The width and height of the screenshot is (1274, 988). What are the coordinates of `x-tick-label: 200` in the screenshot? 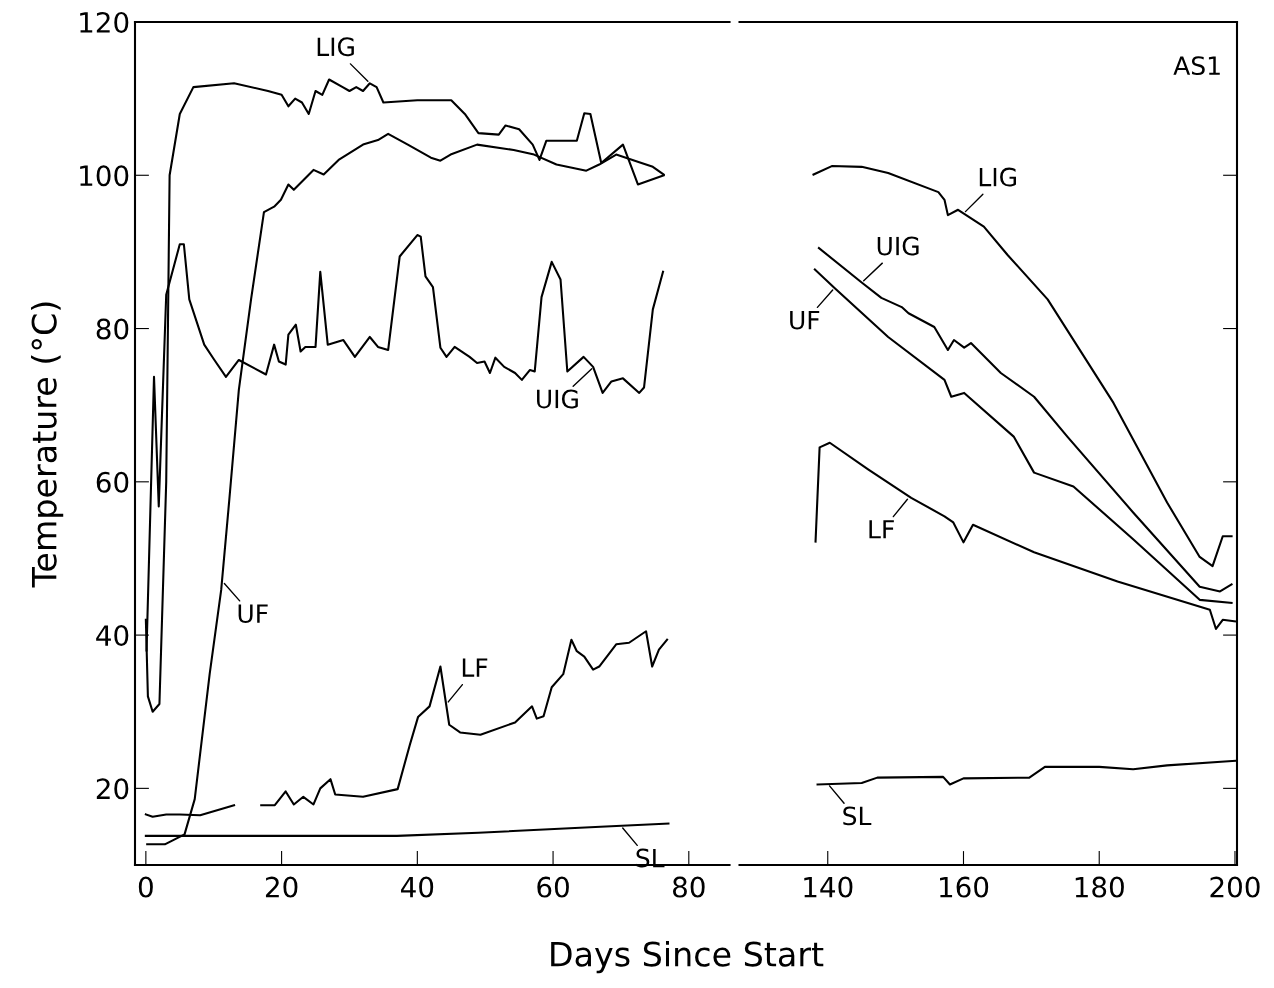 It's located at (1235, 887).